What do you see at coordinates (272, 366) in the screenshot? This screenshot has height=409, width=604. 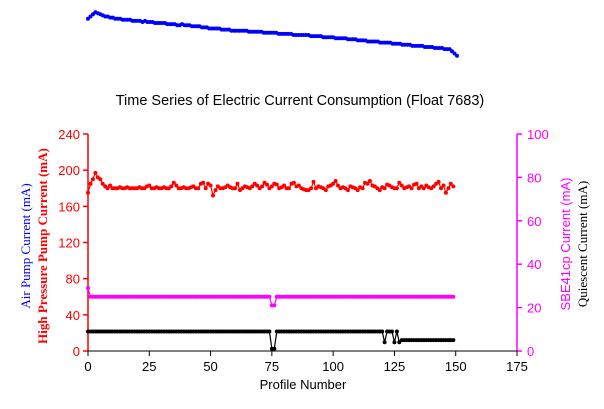 I see `x-tick-label-3: 75` at bounding box center [272, 366].